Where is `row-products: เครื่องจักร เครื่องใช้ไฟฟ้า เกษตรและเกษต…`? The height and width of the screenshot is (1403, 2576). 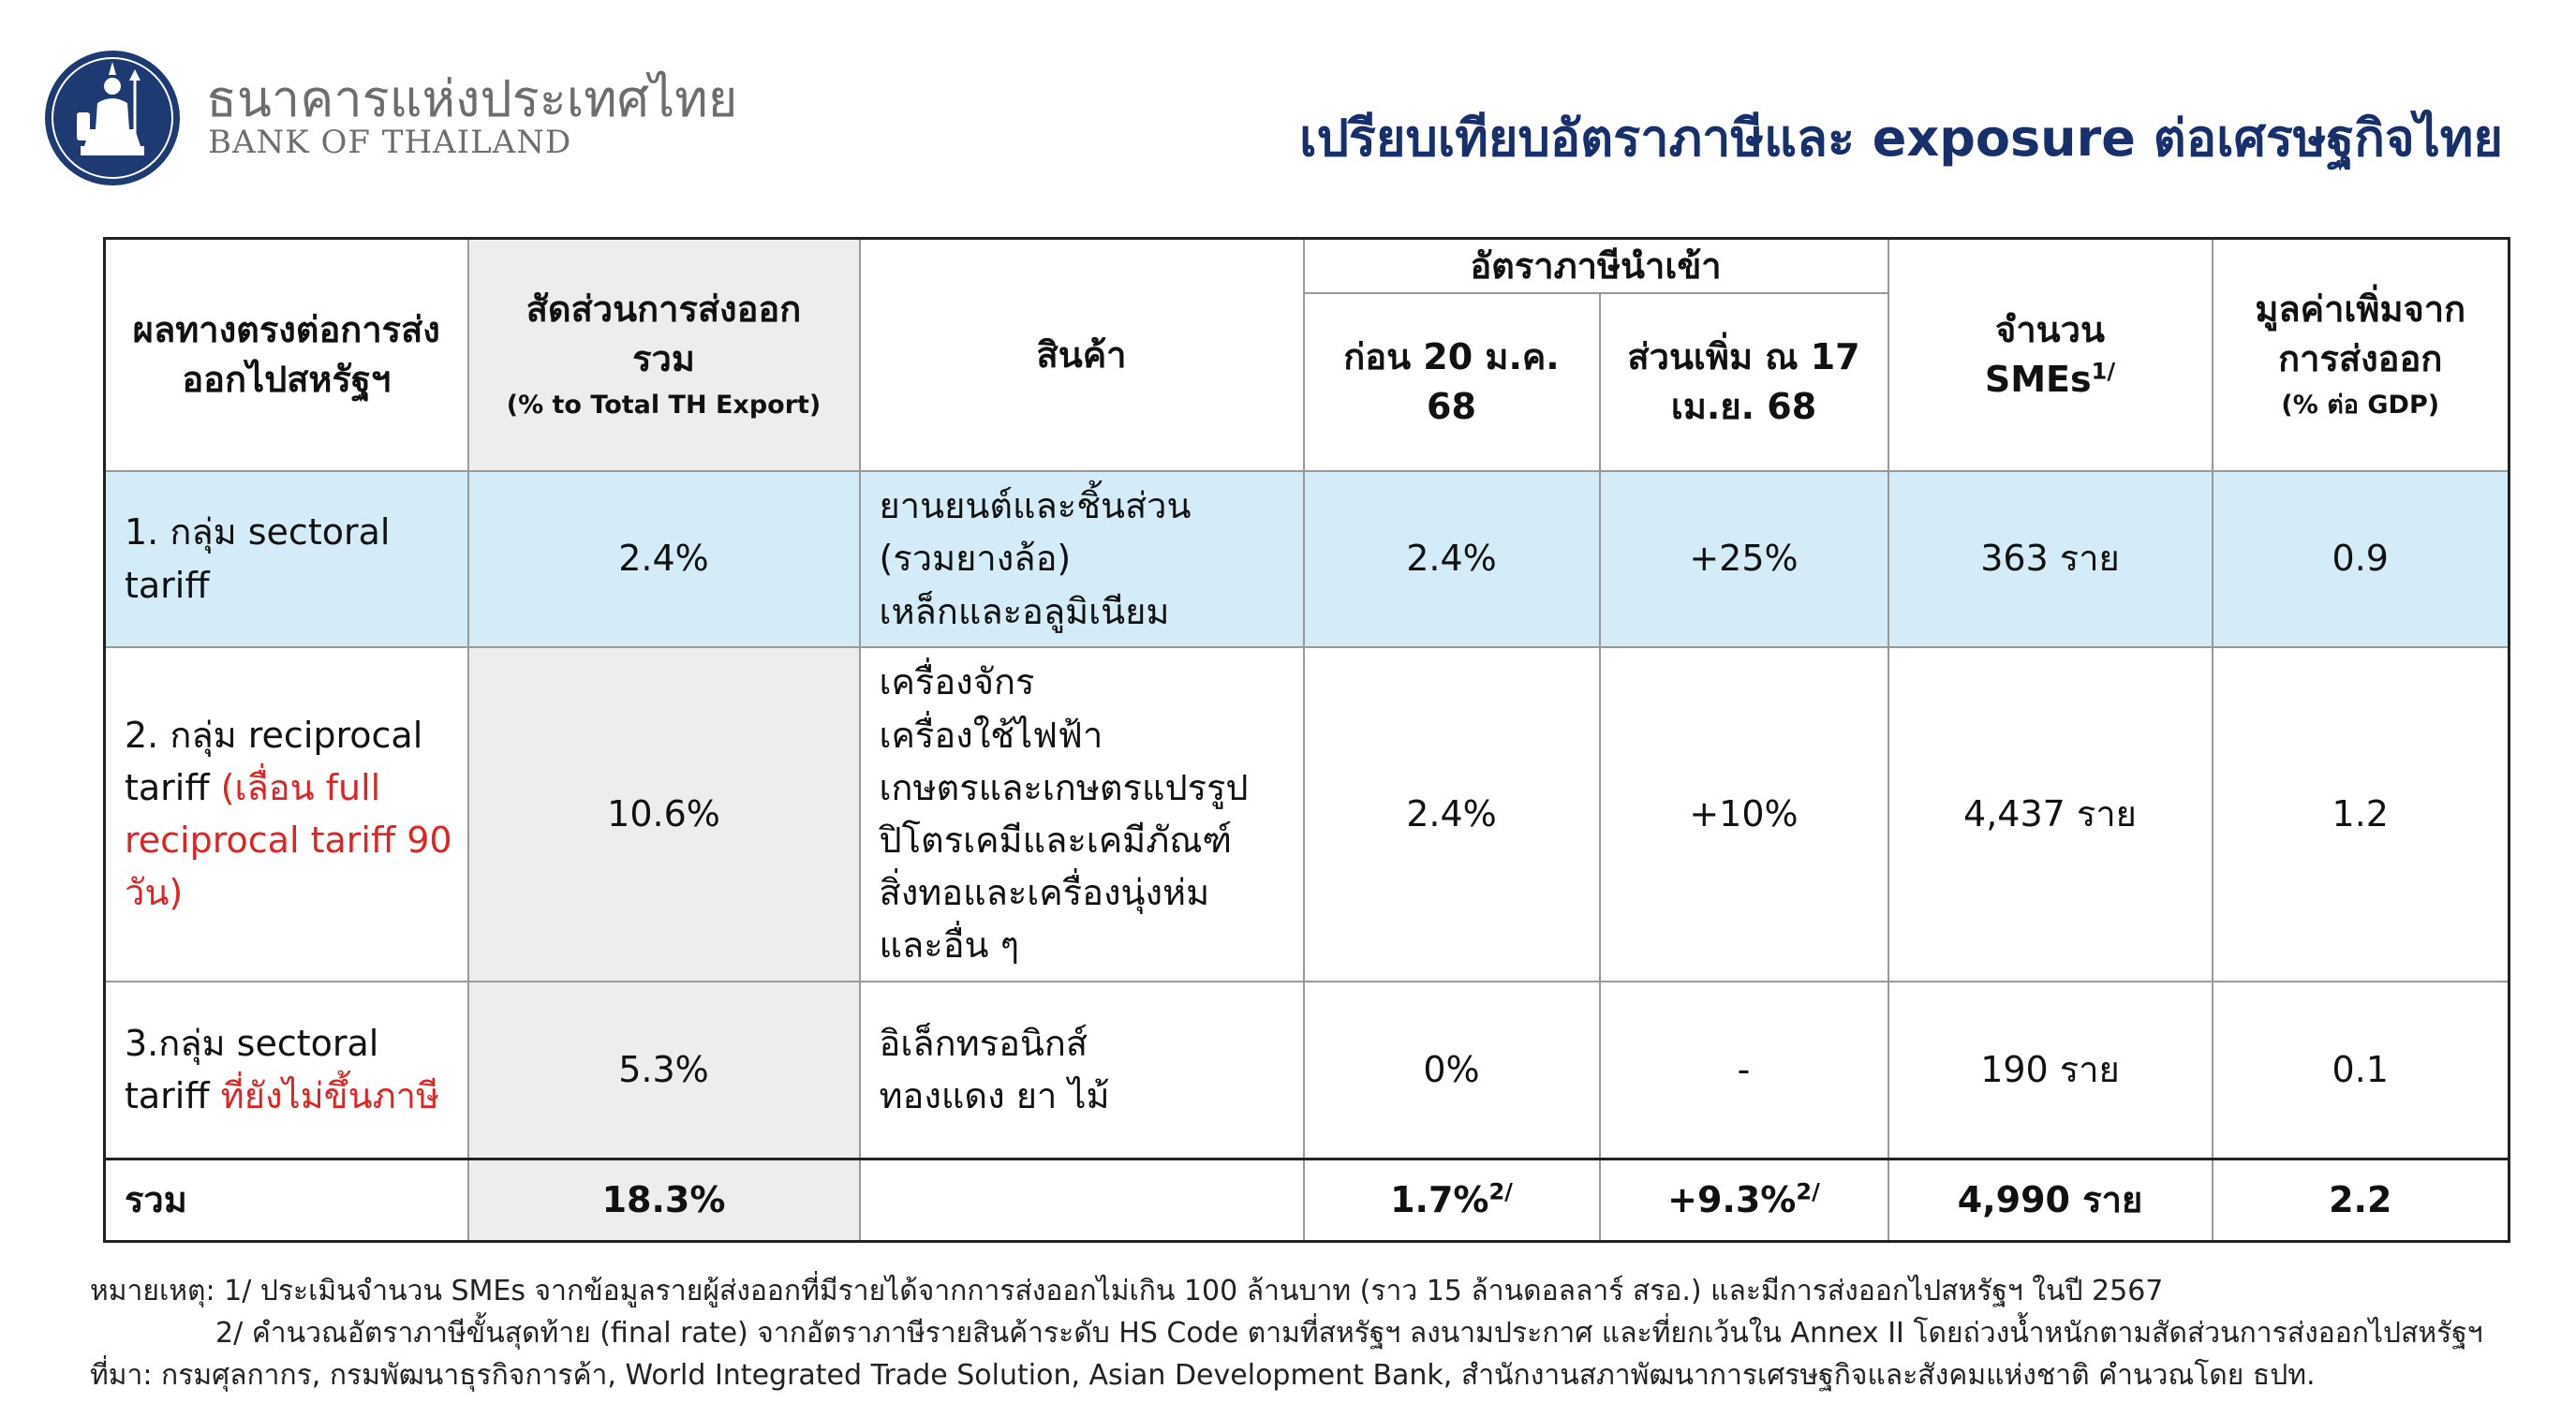 row-products: เครื่องจักร เครื่องใช้ไฟฟ้า เกษตรและเกษต… is located at coordinates (1082, 813).